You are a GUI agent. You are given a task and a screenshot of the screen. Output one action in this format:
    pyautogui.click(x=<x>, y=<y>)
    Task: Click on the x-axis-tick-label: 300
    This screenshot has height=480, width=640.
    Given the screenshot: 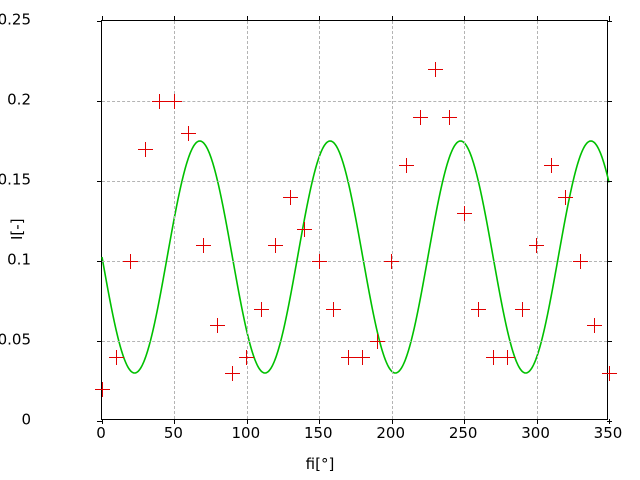 What is the action you would take?
    pyautogui.click(x=535, y=433)
    